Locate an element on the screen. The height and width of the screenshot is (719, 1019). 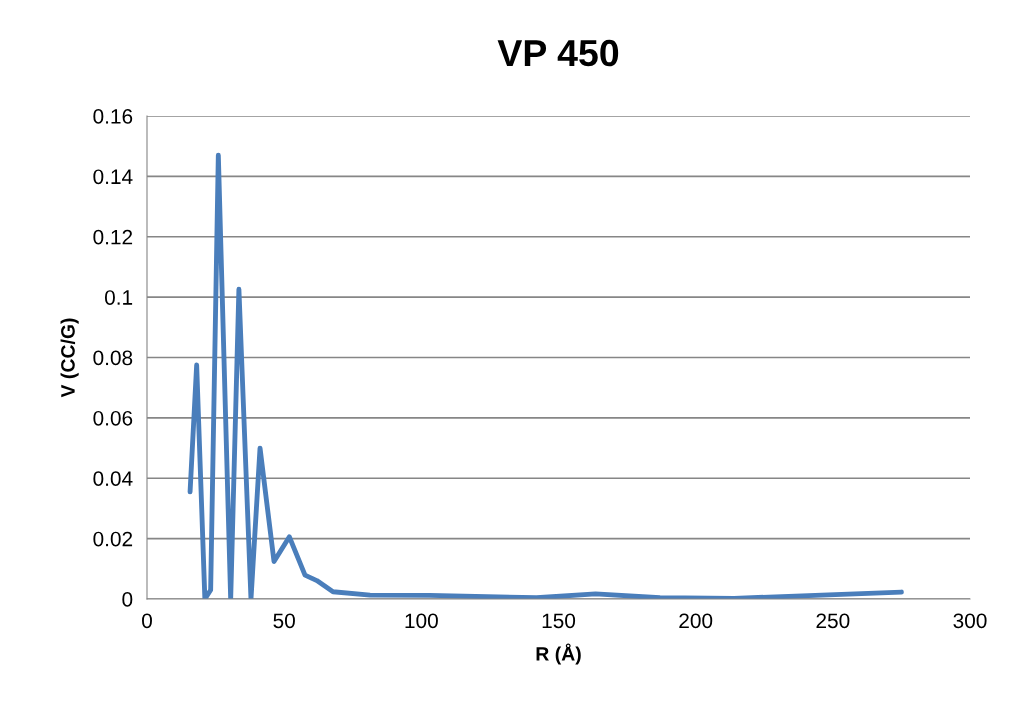
y-tick-label: 0.1 is located at coordinates (118, 297).